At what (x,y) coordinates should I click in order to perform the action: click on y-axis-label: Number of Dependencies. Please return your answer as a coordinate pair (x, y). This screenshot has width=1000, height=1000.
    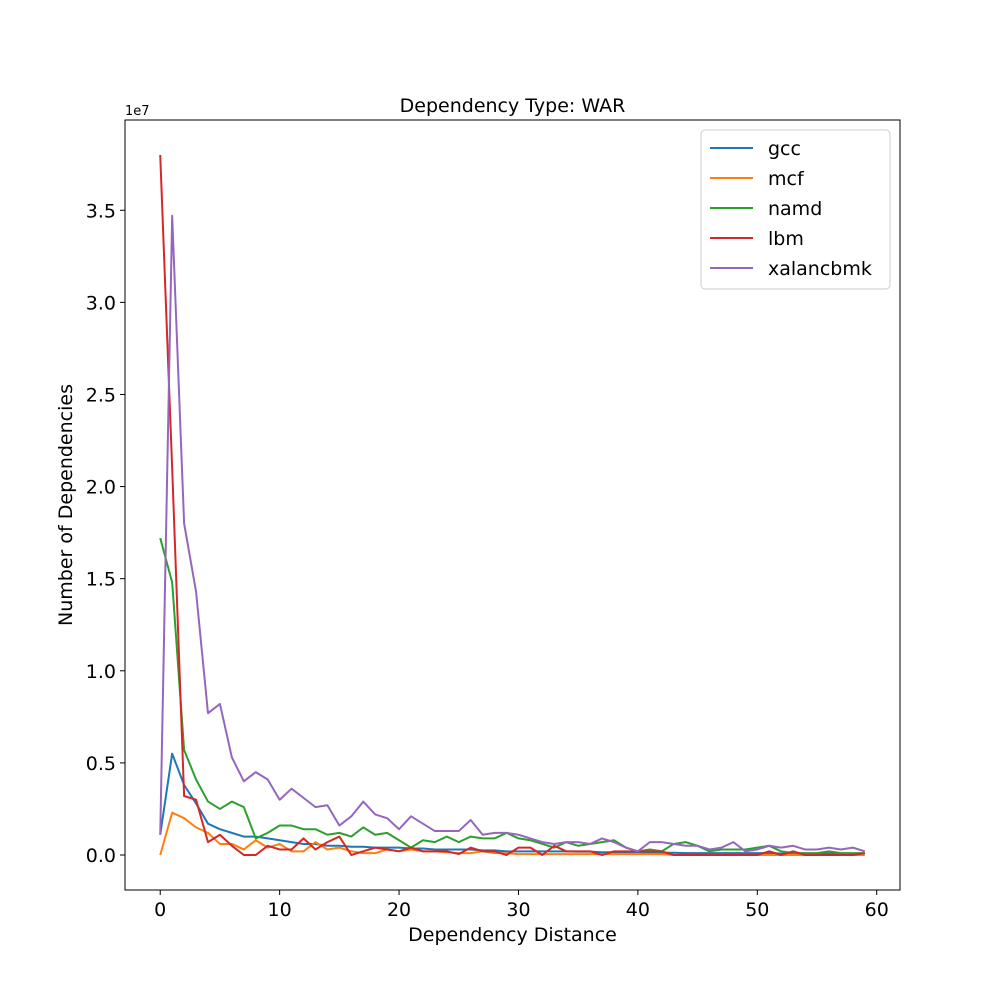
    Looking at the image, I should click on (66, 505).